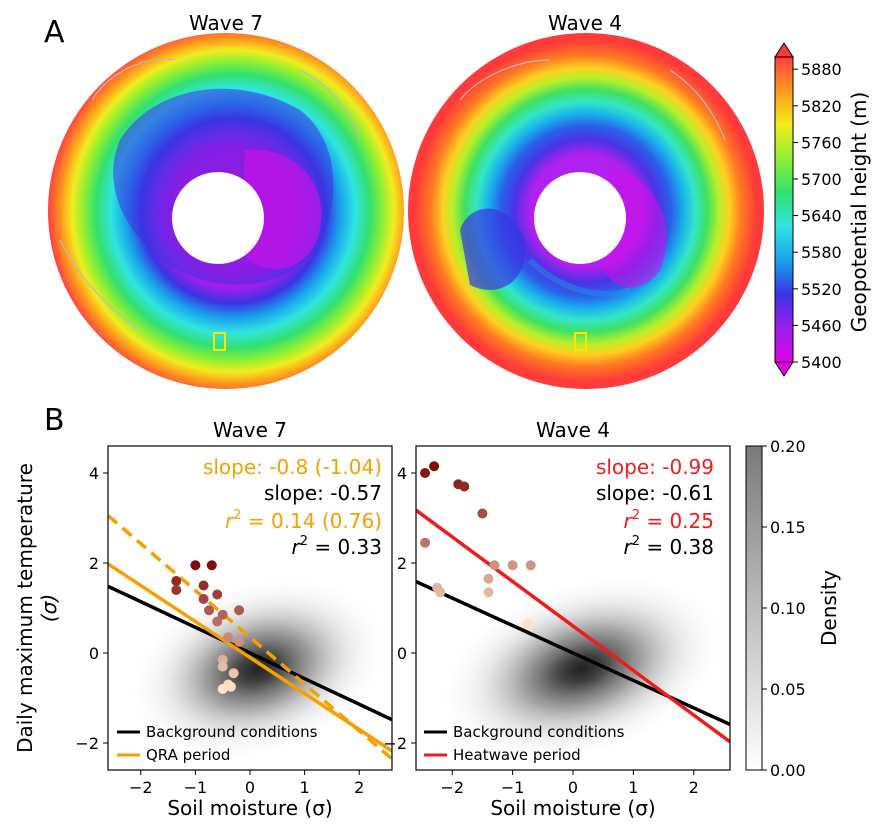  I want to click on legend-right: Background conditions Heatwave period, so click(524, 743).